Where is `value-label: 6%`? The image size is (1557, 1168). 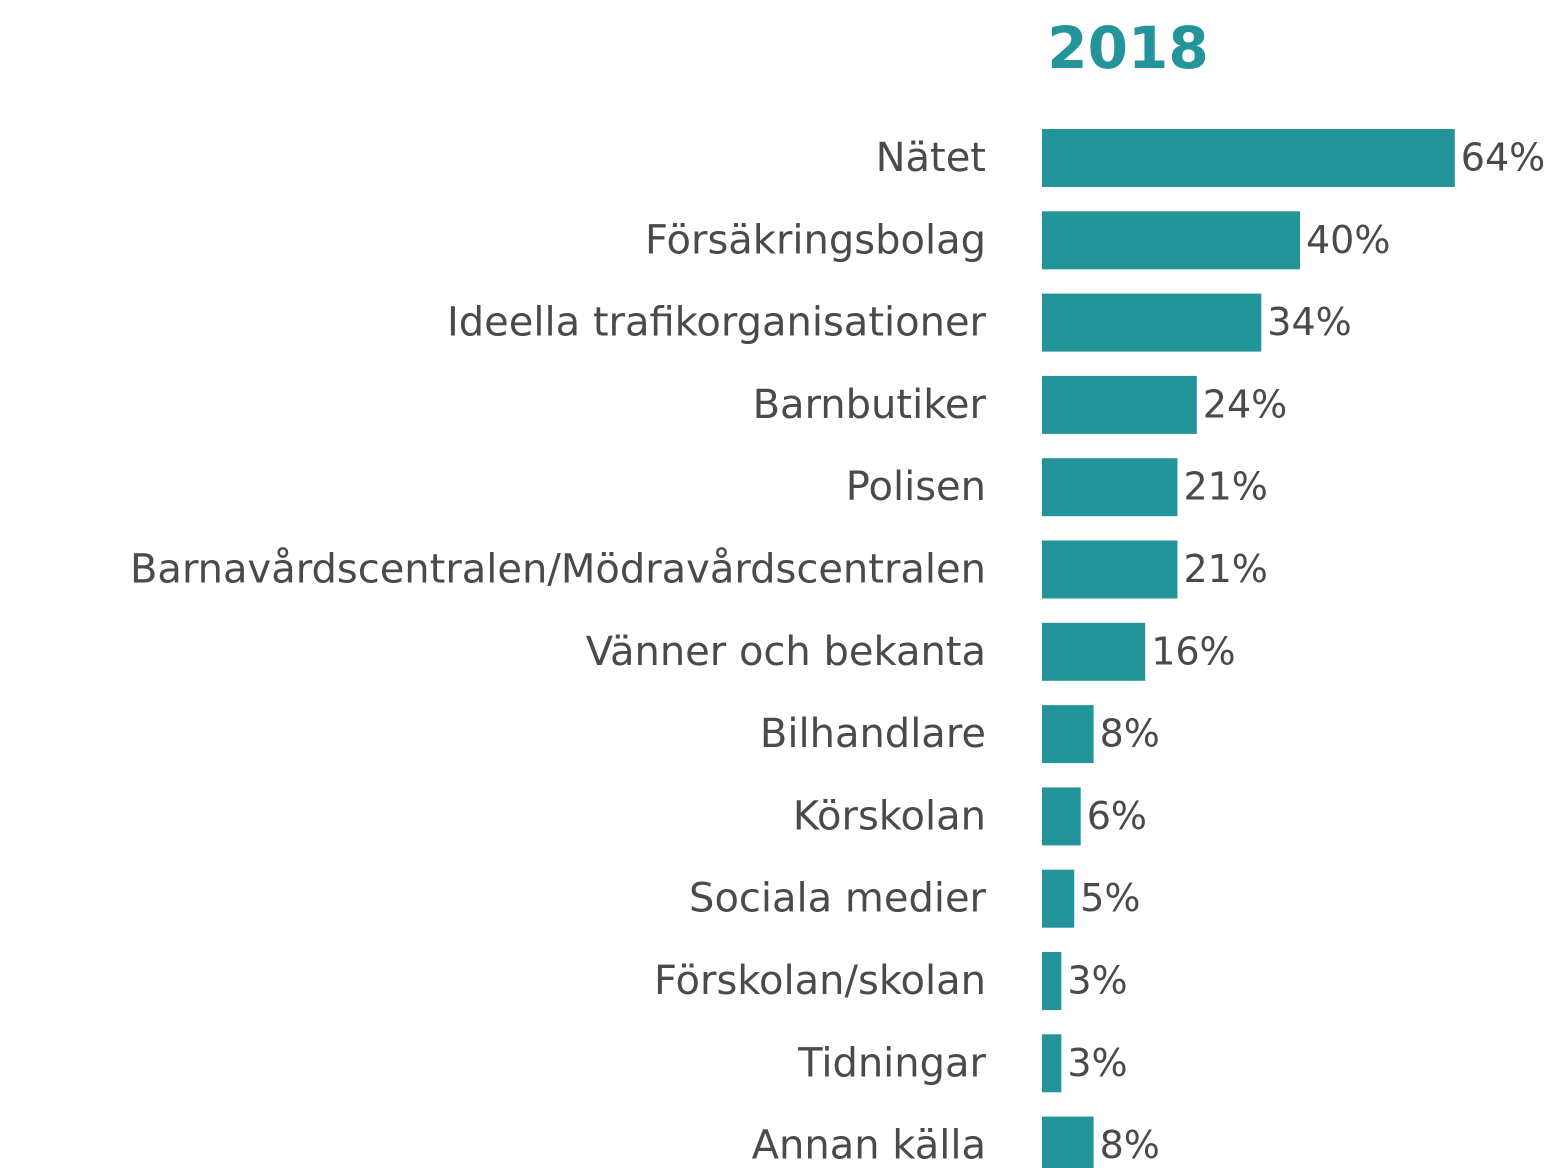
value-label: 6% is located at coordinates (1117, 816).